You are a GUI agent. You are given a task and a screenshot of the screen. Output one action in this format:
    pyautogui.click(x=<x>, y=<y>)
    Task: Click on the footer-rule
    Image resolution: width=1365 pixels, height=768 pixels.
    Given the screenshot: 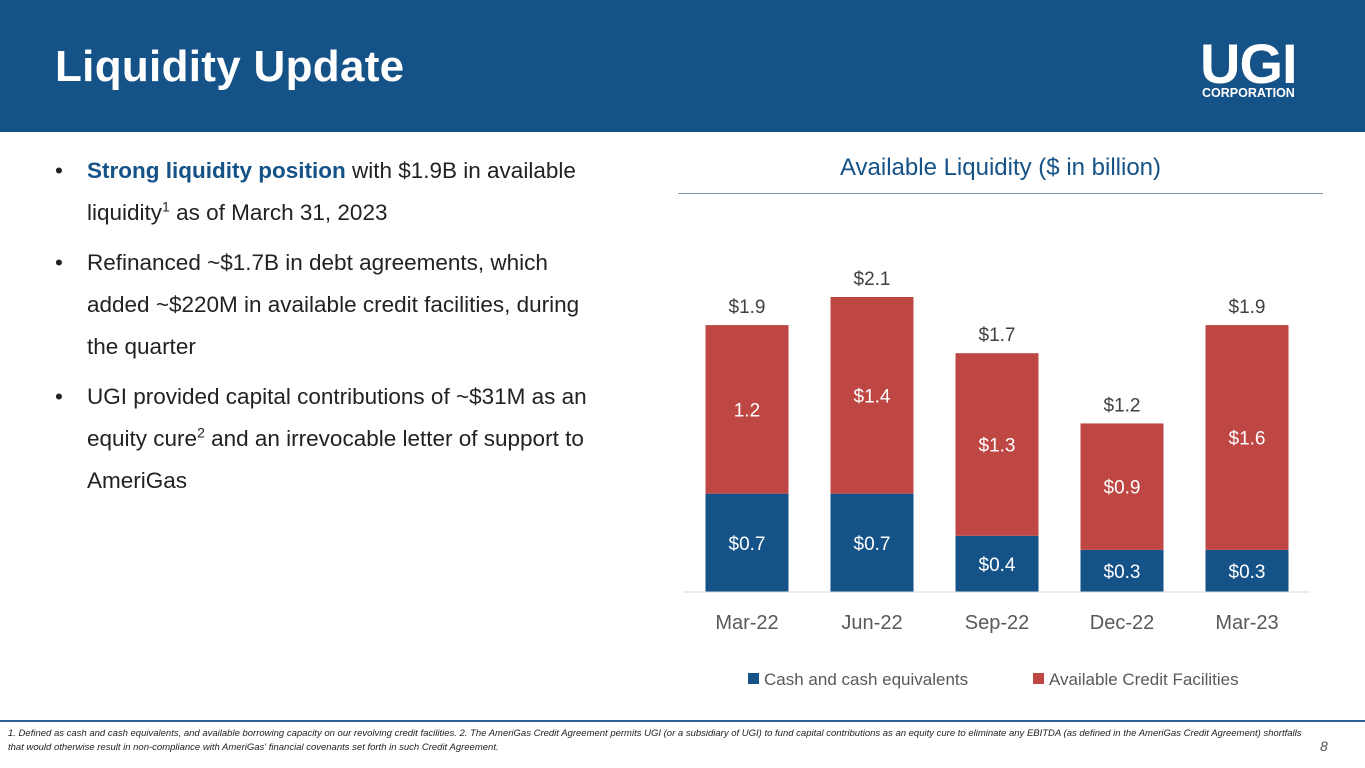 What is the action you would take?
    pyautogui.click(x=682, y=721)
    